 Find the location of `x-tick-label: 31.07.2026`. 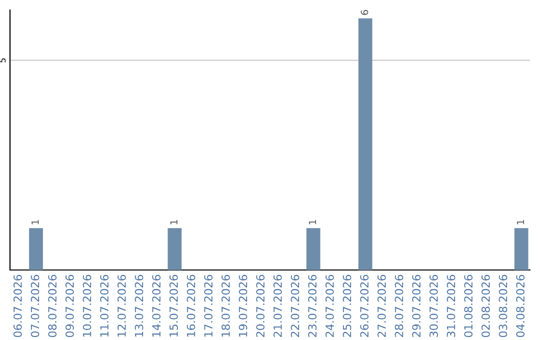

x-tick-label: 31.07.2026 is located at coordinates (451, 305).